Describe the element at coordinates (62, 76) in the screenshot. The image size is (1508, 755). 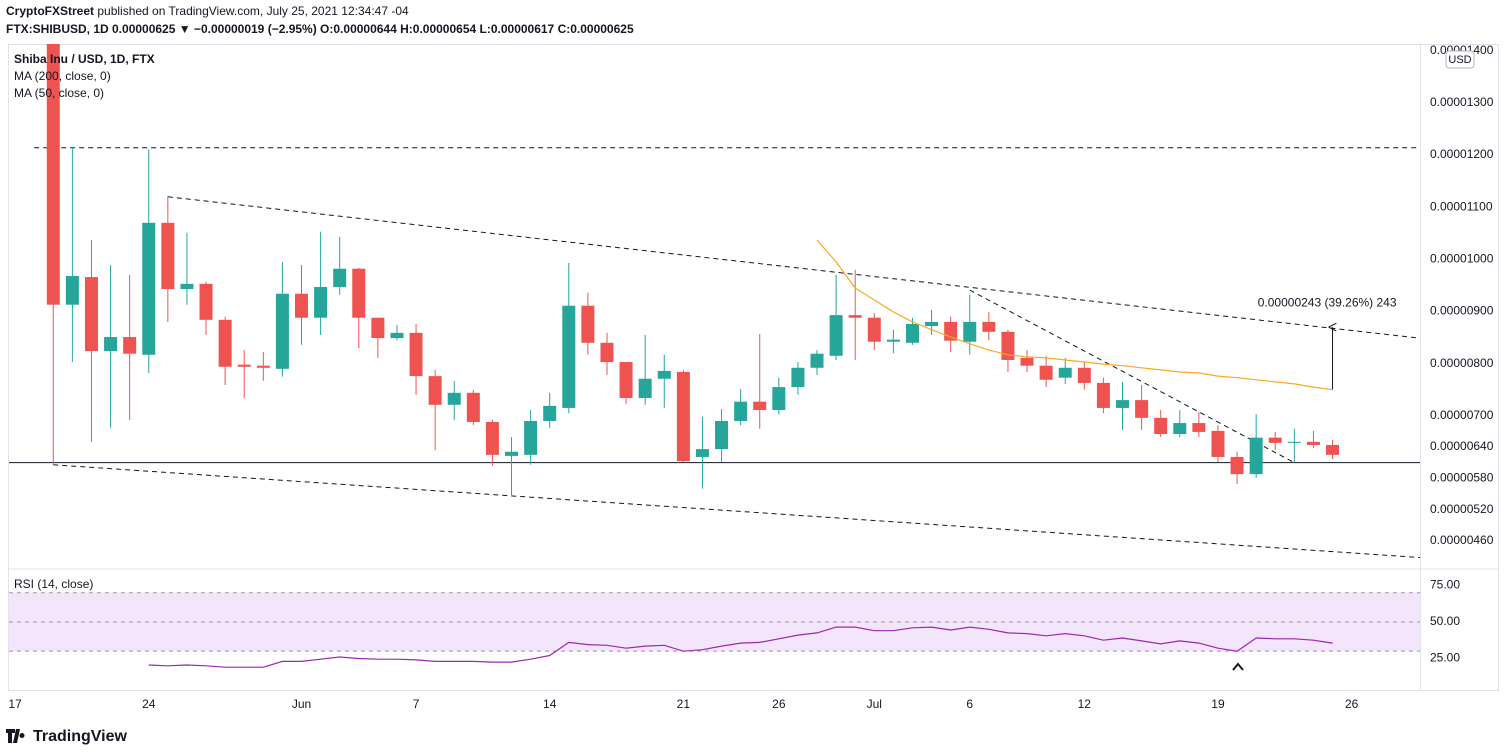
I see `legend-entry: MA (200, close, 0)` at that location.